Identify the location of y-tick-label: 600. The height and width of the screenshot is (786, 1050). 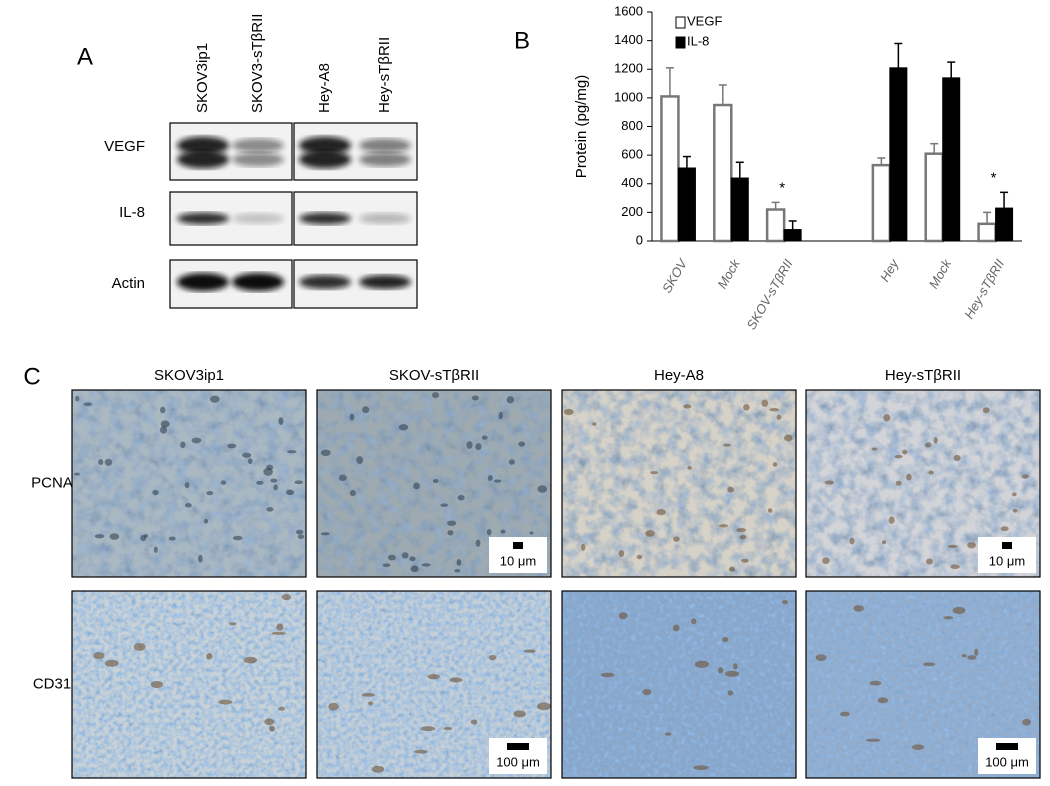
(632, 154).